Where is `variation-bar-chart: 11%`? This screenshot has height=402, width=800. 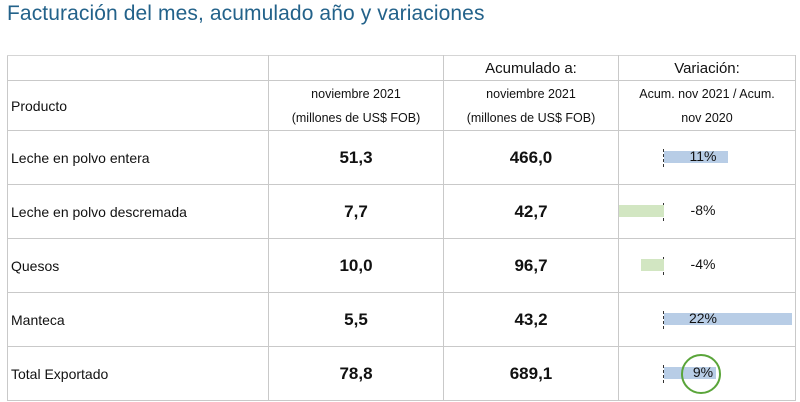 variation-bar-chart: 11% is located at coordinates (707, 158).